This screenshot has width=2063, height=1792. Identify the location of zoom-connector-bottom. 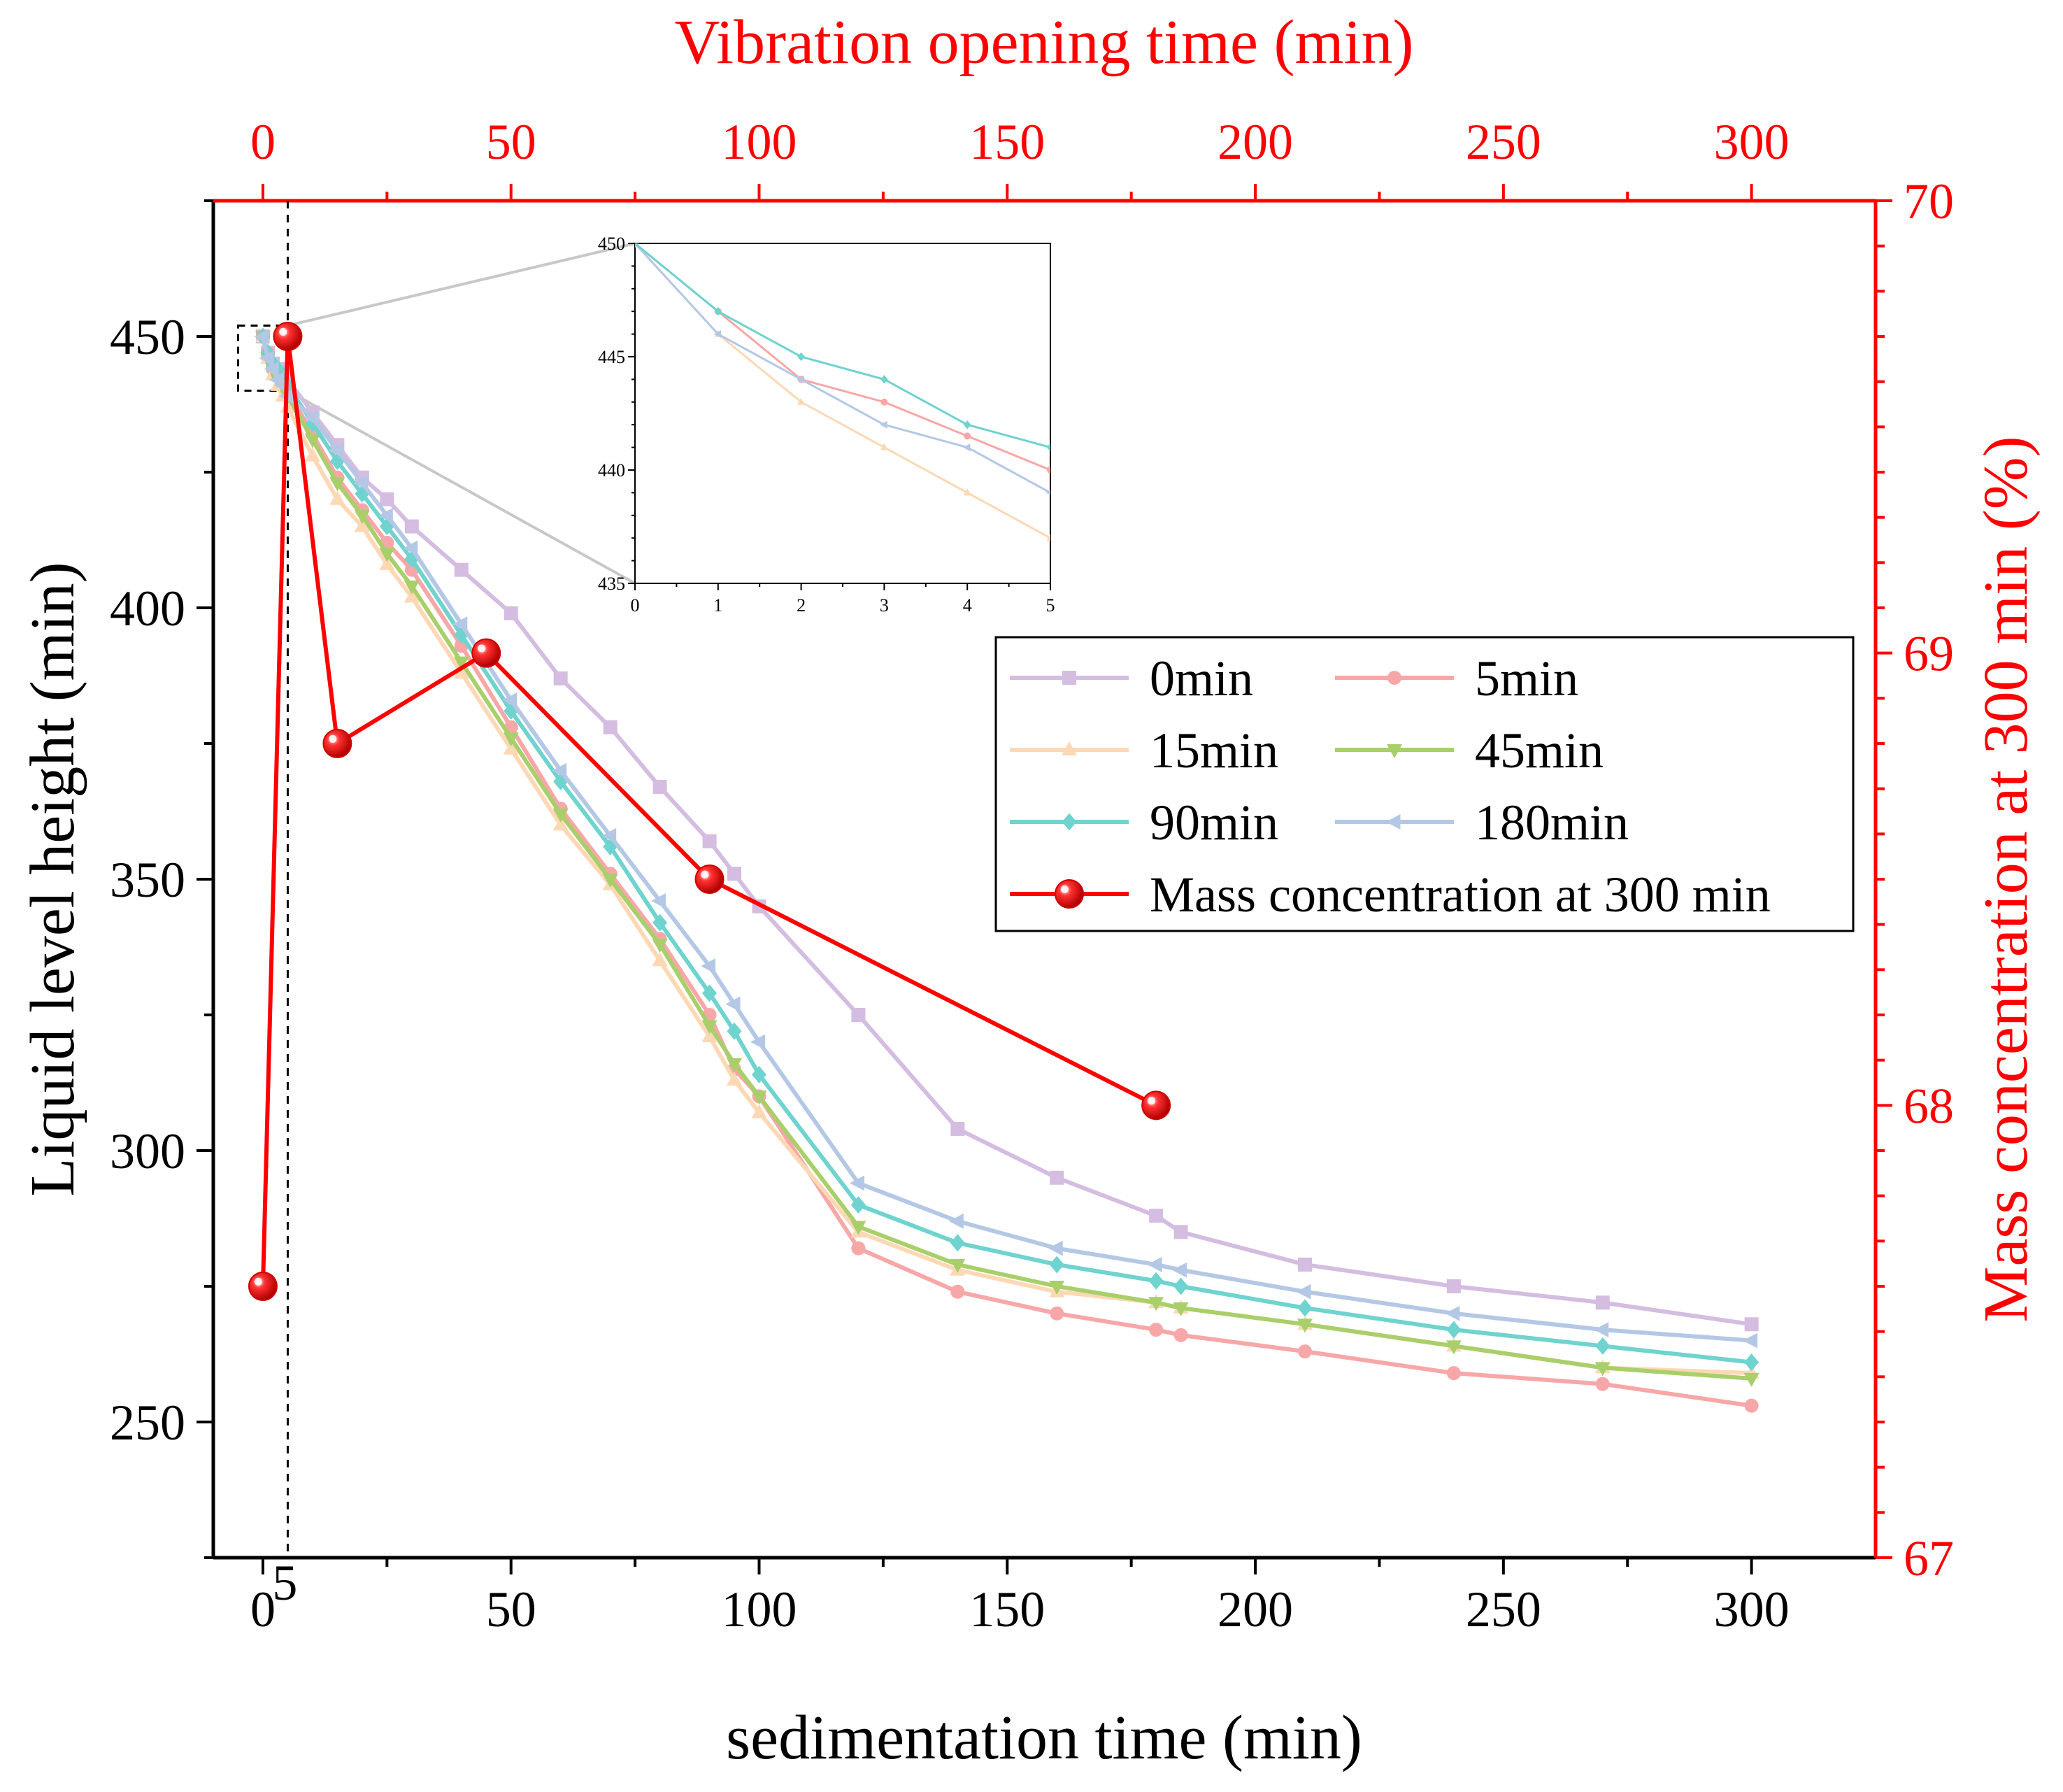
(461, 487).